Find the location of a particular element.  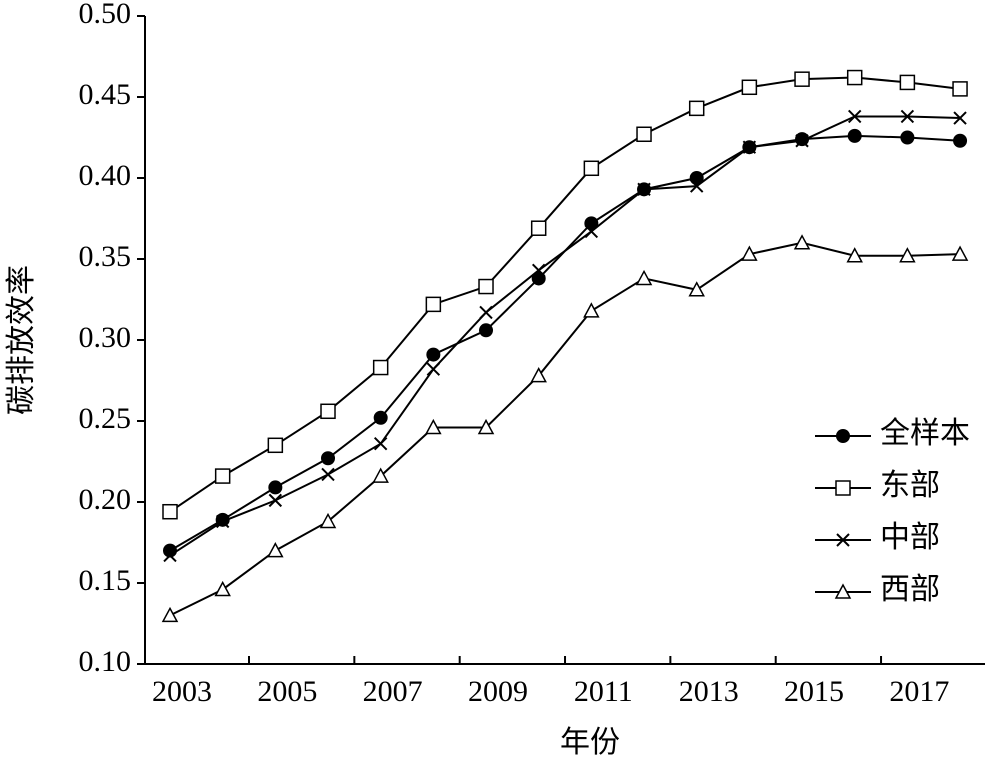

x-tick-label: 2007 is located at coordinates (393, 691).